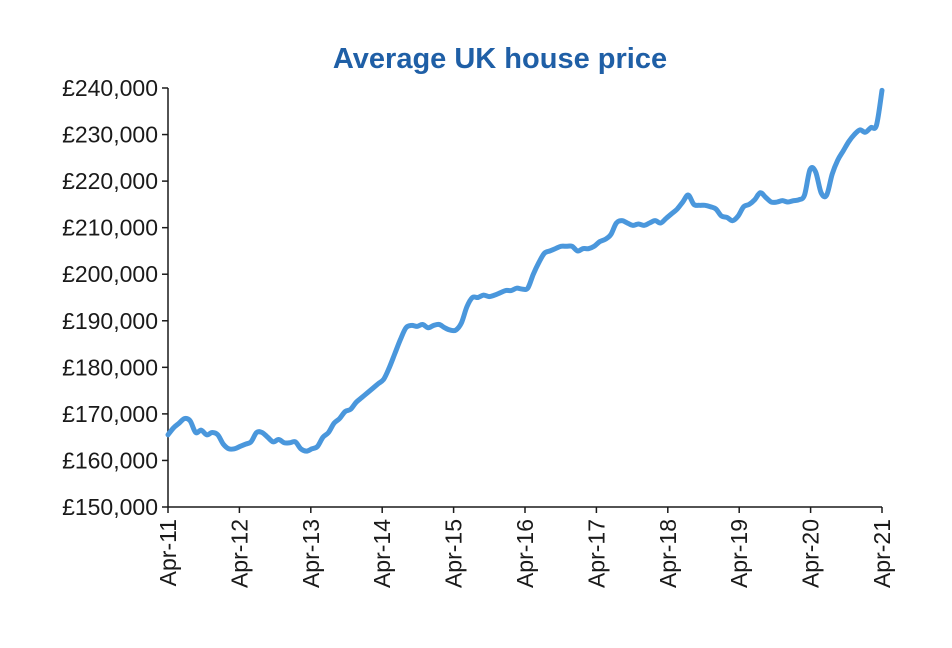 The height and width of the screenshot is (648, 952). What do you see at coordinates (110, 274) in the screenshot?
I see `y-tick-label: £200,000` at bounding box center [110, 274].